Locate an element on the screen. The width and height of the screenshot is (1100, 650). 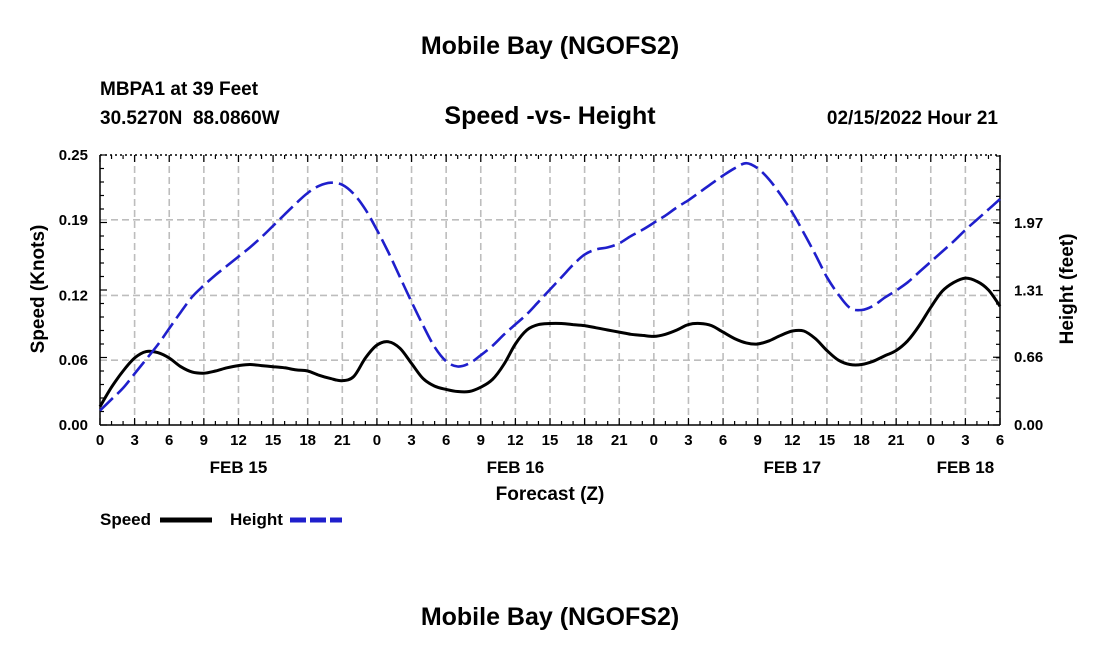
y-left-tick-label: 0.12 is located at coordinates (73, 295).